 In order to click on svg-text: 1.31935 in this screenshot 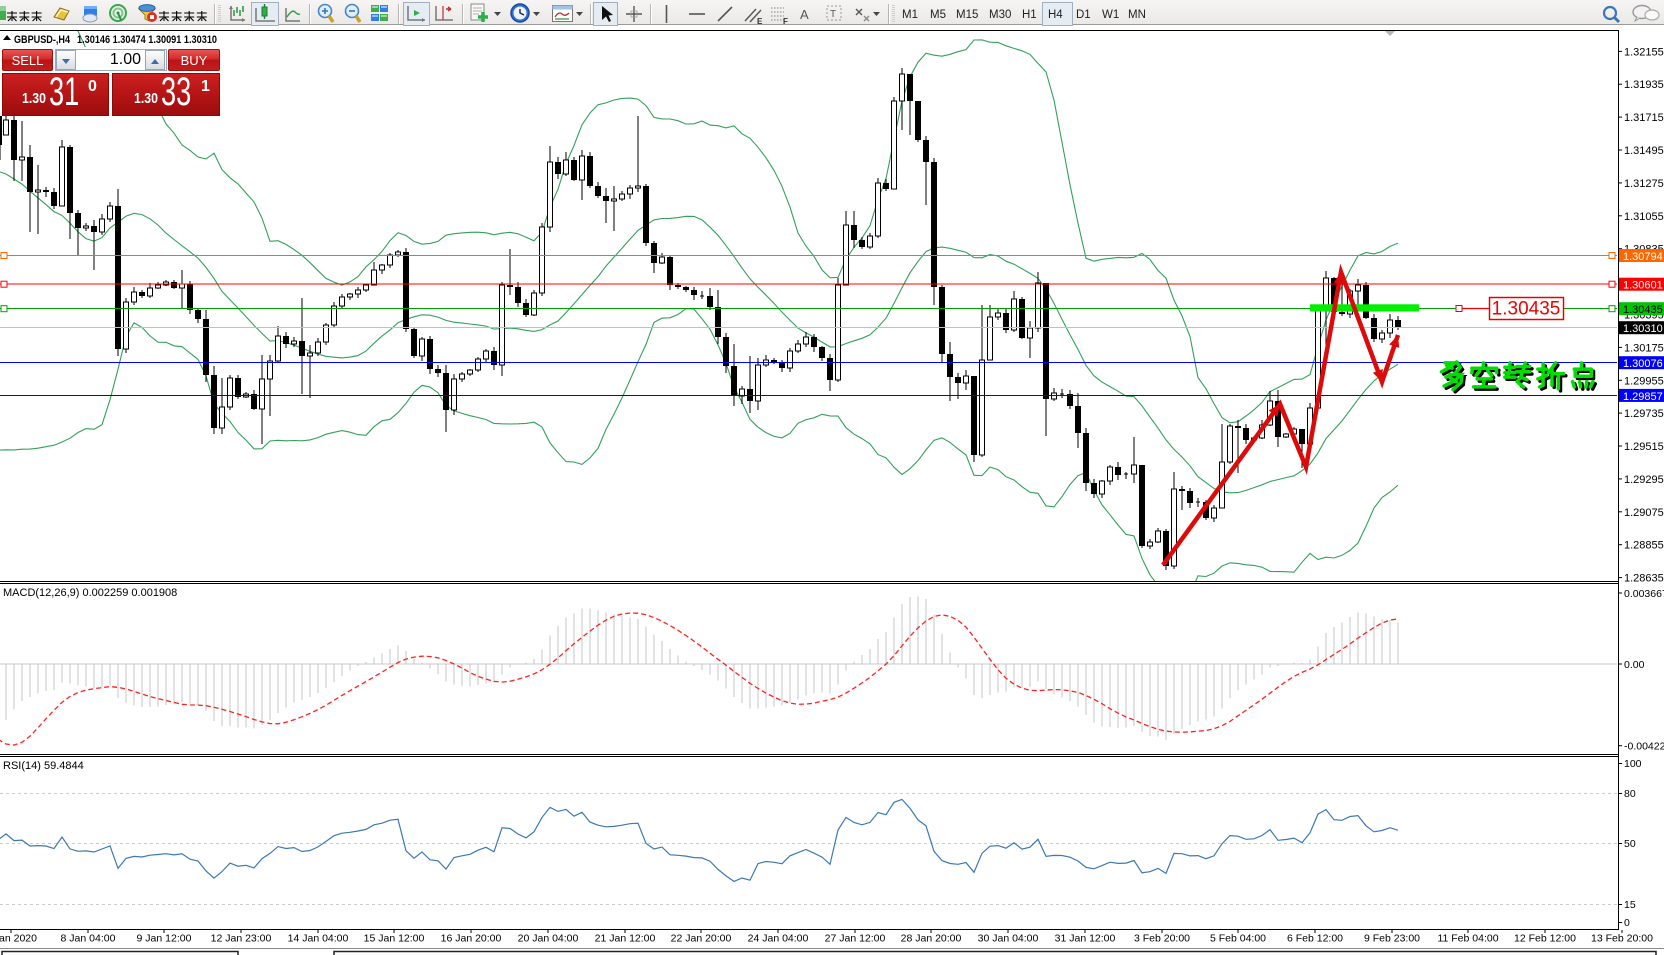, I will do `click(1644, 85)`.